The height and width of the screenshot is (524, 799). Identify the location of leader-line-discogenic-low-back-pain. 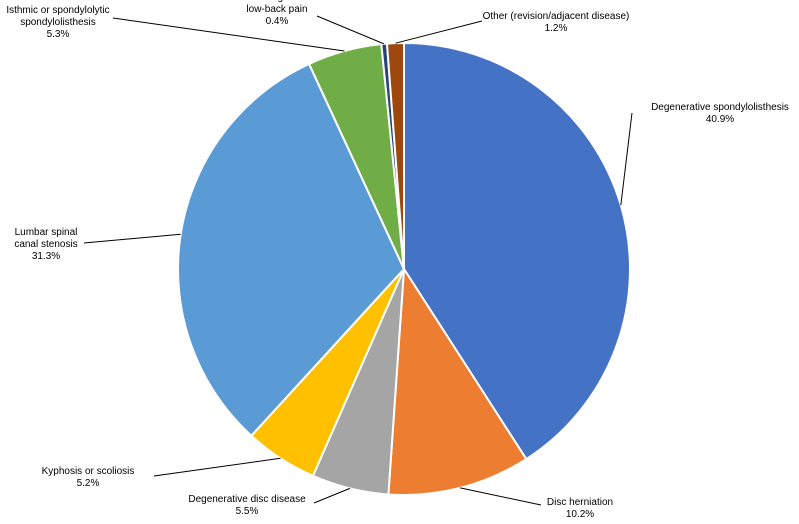
(350, 30).